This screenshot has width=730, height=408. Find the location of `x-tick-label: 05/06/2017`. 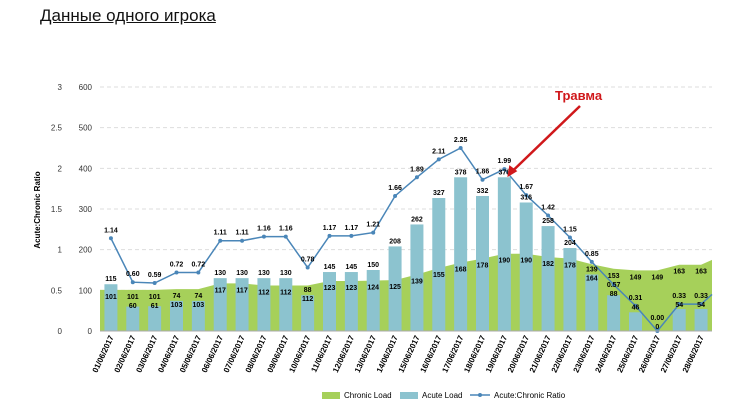

x-tick-label: 05/06/2017 is located at coordinates (190, 354).